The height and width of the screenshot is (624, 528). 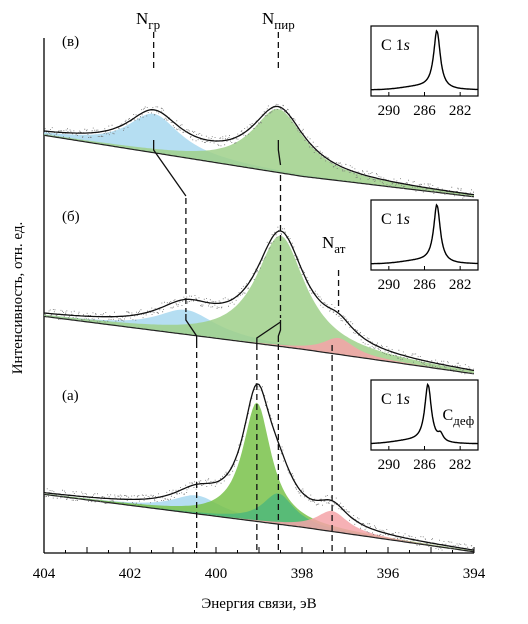 I want to click on x-ticks-layer: 404 402 400 398 396 394, so click(x=259, y=564).